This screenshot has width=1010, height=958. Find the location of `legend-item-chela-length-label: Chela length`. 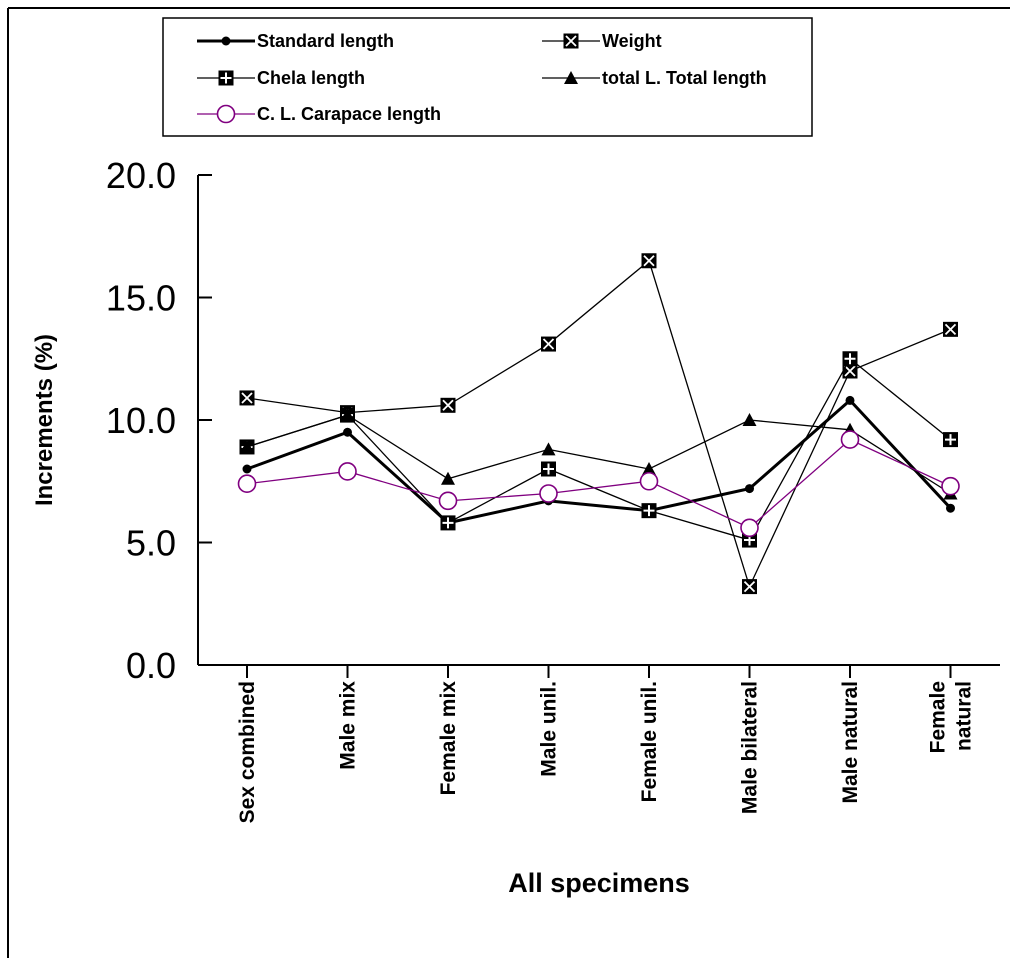

legend-item-chela-length-label: Chela length is located at coordinates (311, 78).